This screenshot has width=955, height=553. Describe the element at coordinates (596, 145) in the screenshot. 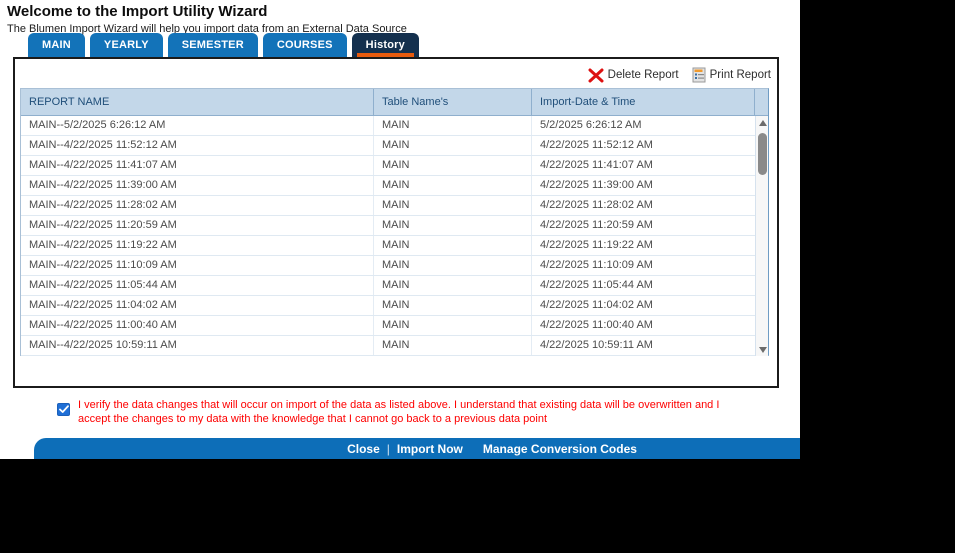

I see `cell-import-date: 4/22/2025 11:52:12 AM` at that location.